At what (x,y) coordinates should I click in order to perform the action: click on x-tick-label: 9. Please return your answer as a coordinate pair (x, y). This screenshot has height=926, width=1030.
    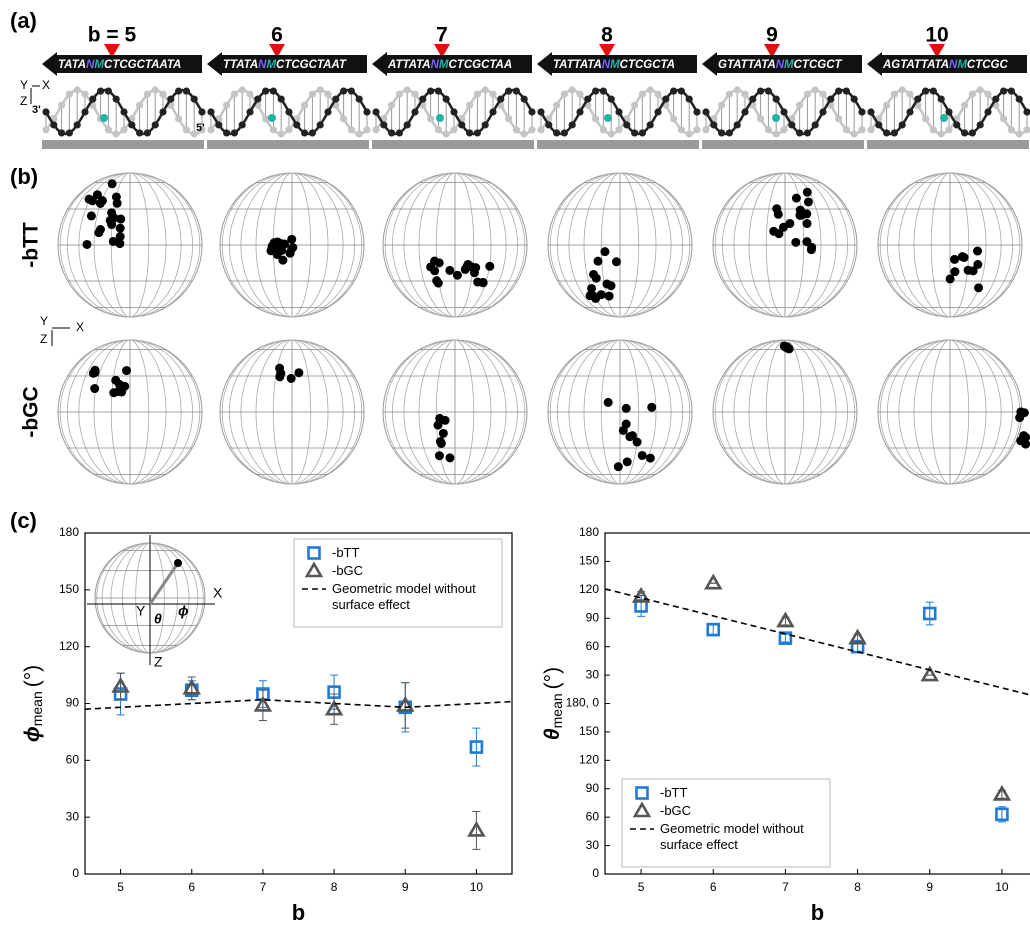
    Looking at the image, I should click on (929, 887).